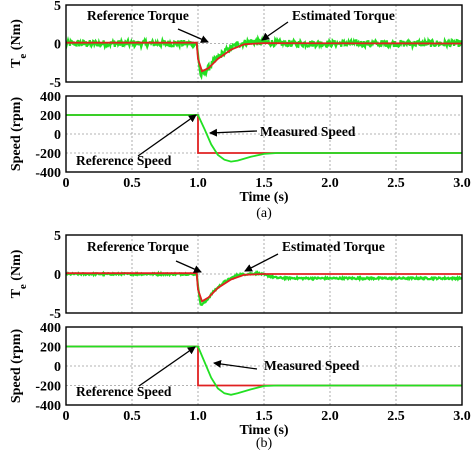 The width and height of the screenshot is (474, 455). Describe the element at coordinates (264, 443) in the screenshot. I see `figure-caption: (b)` at that location.